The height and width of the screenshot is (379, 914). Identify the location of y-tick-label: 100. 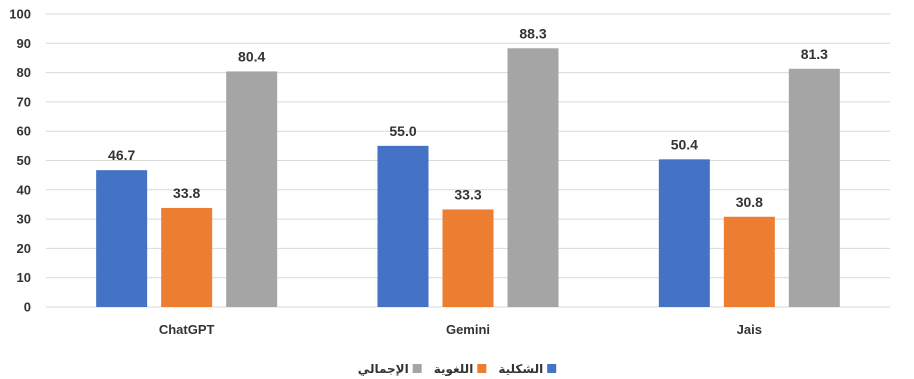
(20, 14).